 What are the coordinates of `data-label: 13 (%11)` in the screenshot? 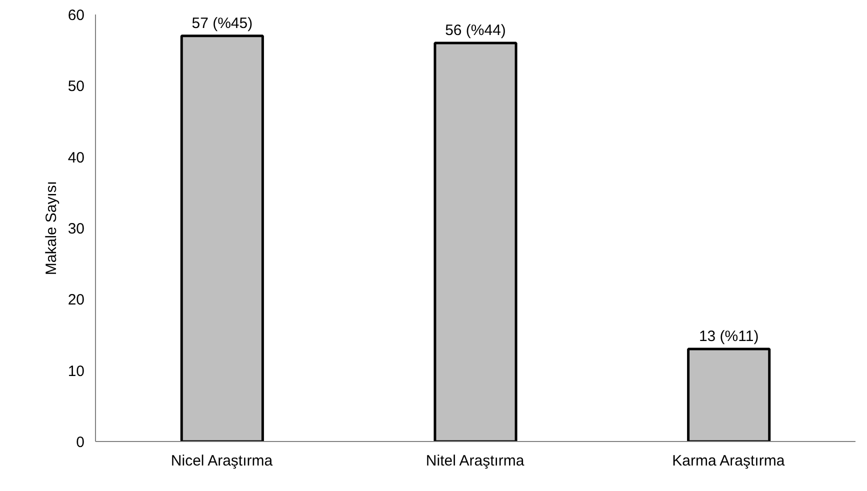 It's located at (728, 336).